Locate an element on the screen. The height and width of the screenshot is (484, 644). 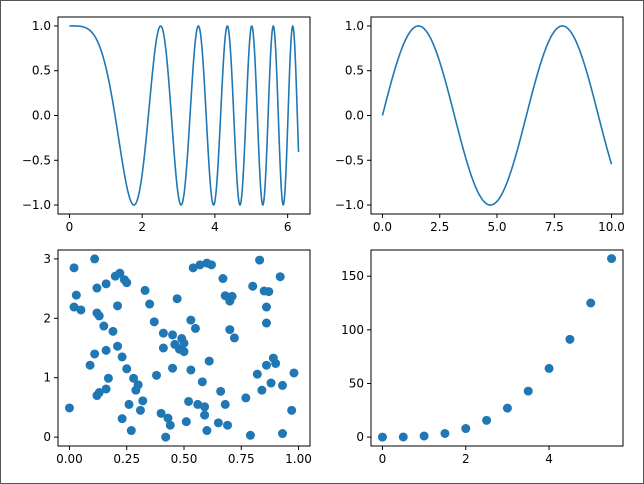
y-tick-label: 1 is located at coordinates (47, 378).